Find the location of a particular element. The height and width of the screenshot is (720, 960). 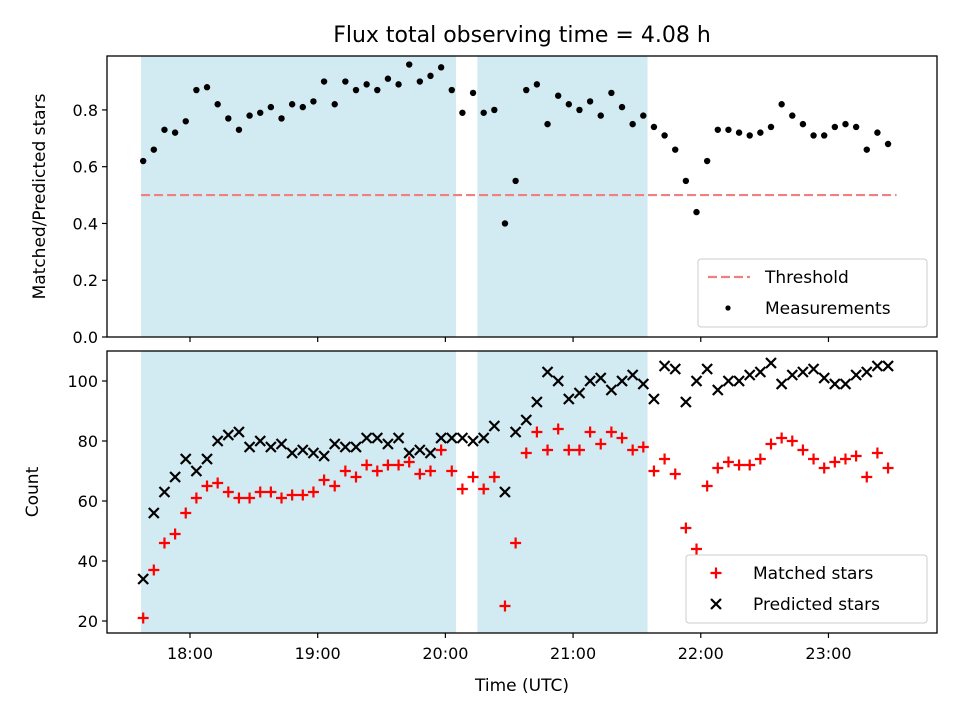

y-tick-label: 0.4 is located at coordinates (85, 223).